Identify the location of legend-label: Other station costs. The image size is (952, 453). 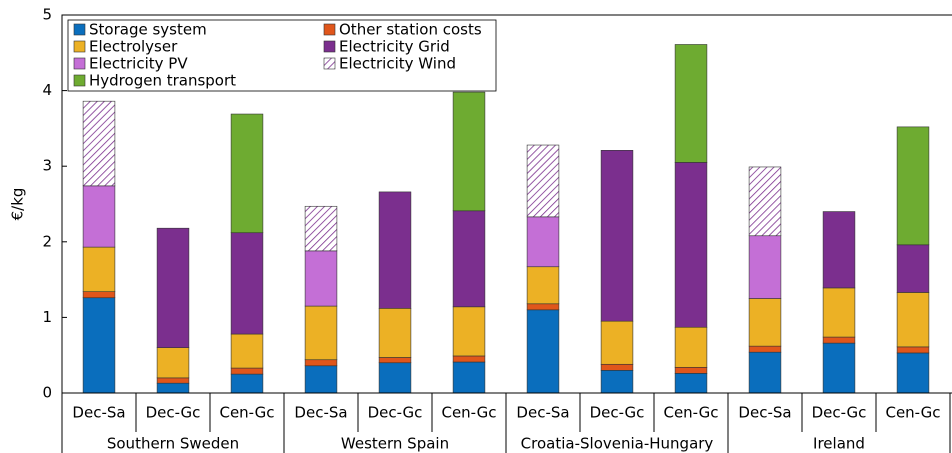
(410, 30).